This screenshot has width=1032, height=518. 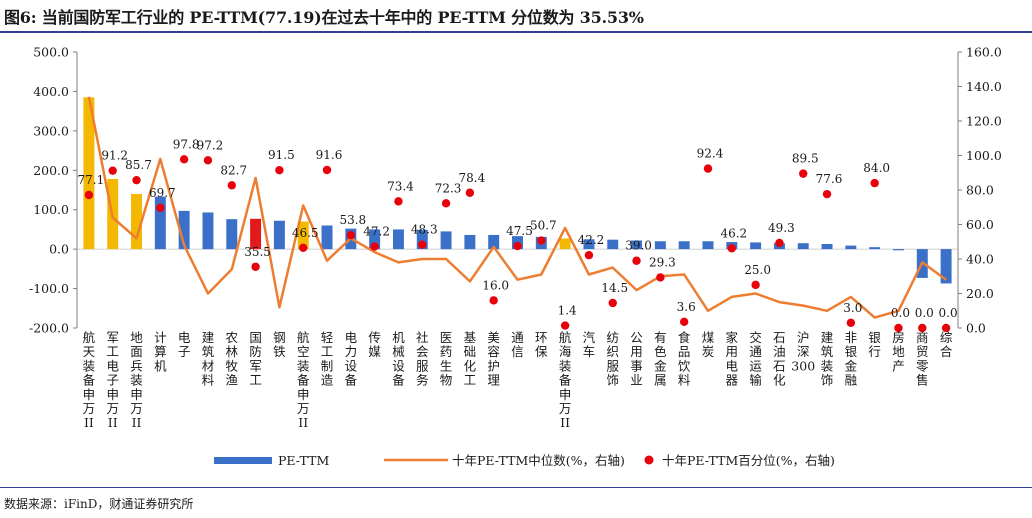 What do you see at coordinates (541, 240) in the screenshot?
I see `percentile-dot-环保` at bounding box center [541, 240].